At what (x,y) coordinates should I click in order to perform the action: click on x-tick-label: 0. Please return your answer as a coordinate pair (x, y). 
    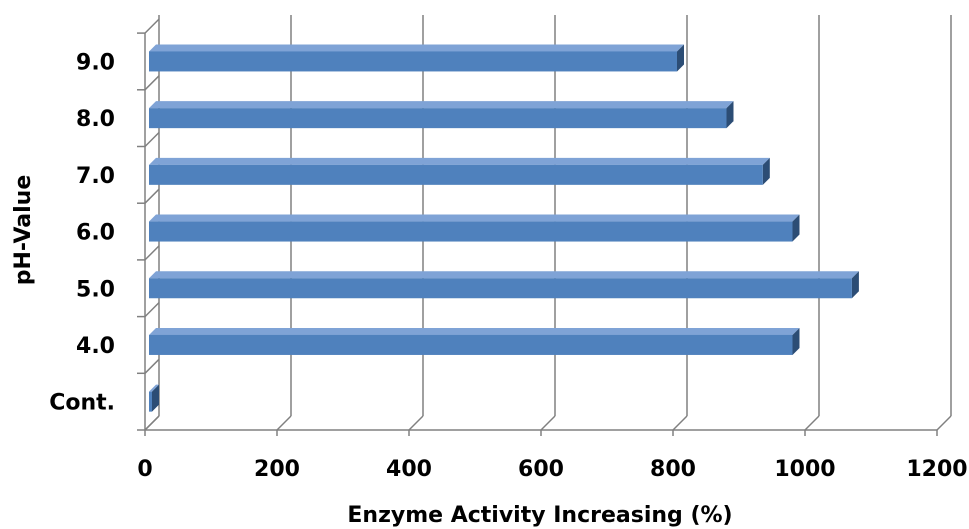
    Looking at the image, I should click on (144, 469).